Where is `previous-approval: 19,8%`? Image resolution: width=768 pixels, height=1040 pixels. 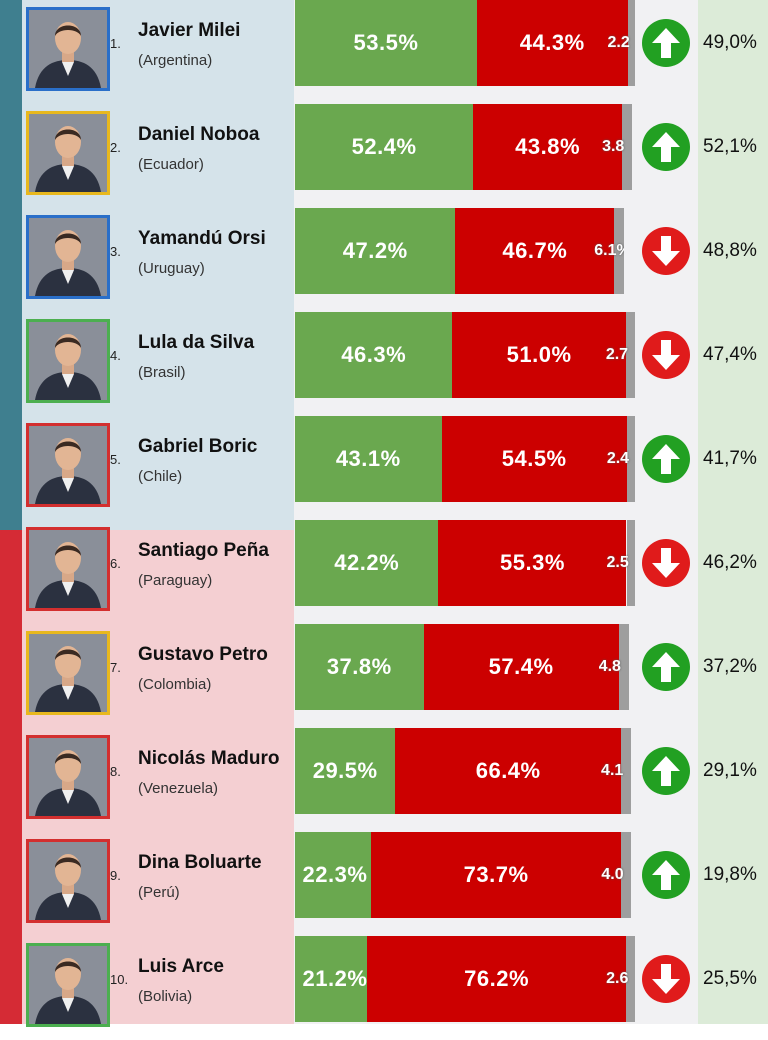 previous-approval: 19,8% is located at coordinates (730, 874).